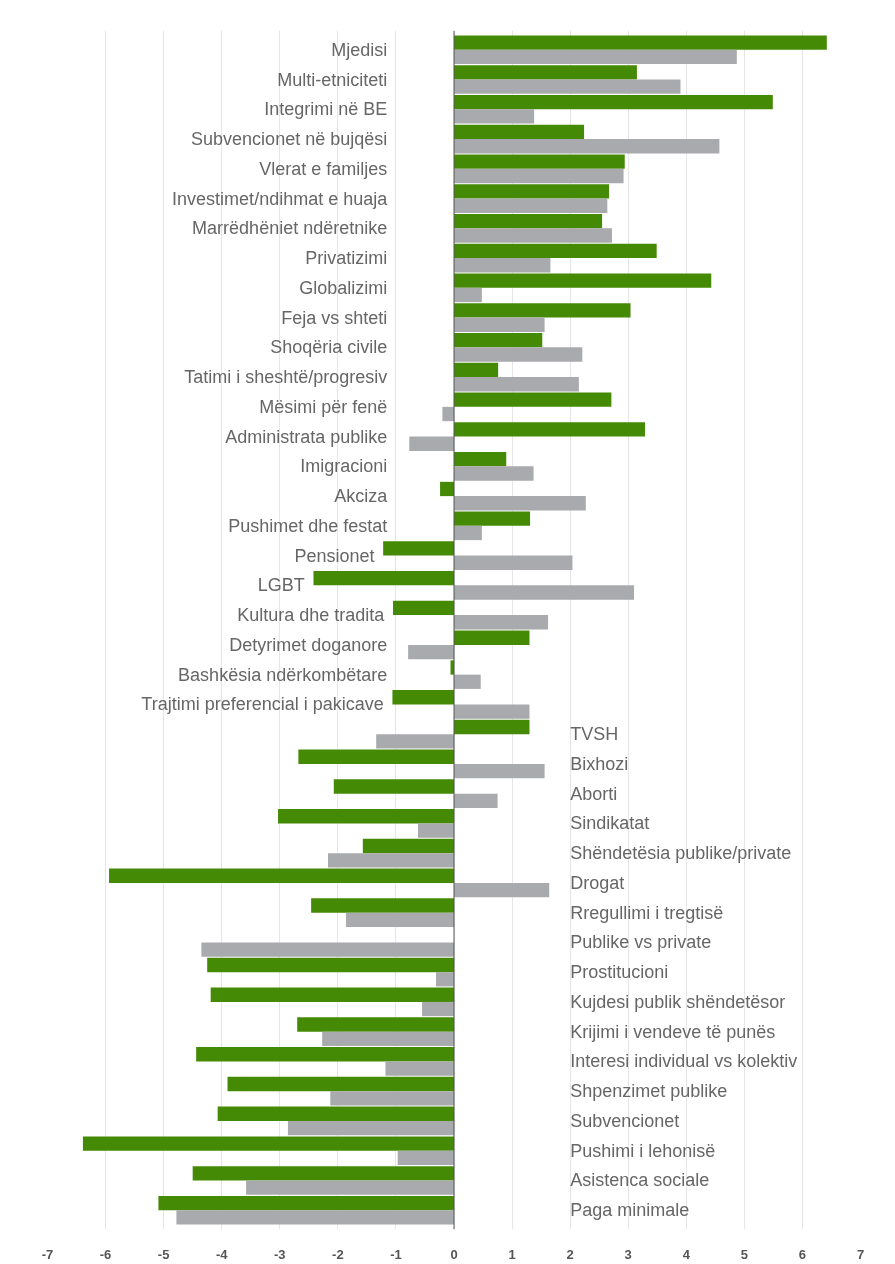 This screenshot has height=1264, width=895. I want to click on y-tick-label: Imigracioni, so click(344, 466).